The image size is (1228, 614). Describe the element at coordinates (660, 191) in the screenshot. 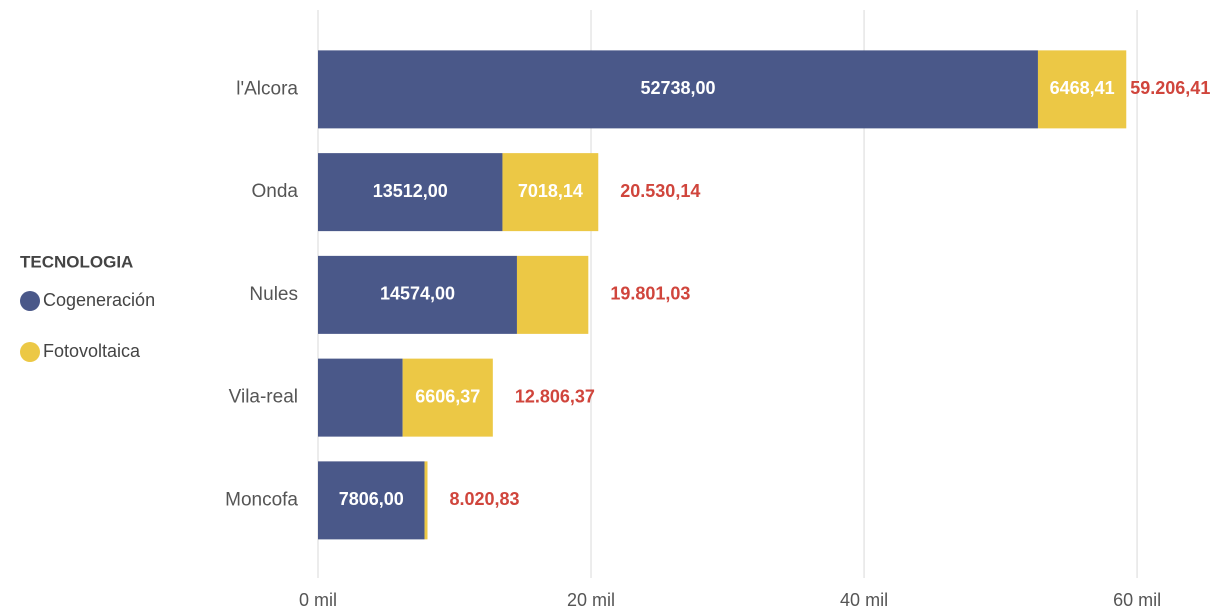

I see `total-label: 20.530,14` at that location.